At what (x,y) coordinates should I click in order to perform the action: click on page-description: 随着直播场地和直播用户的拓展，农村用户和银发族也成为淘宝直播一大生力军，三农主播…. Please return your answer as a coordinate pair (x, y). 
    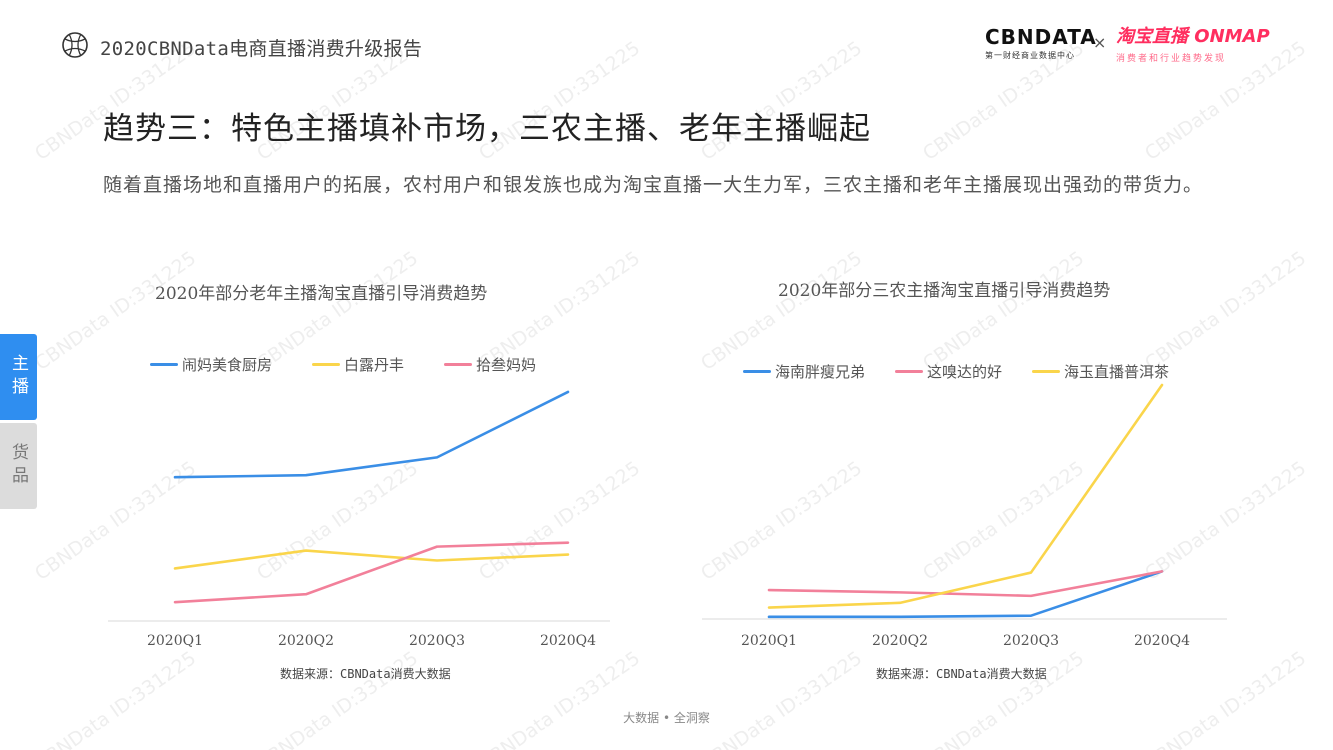
    Looking at the image, I should click on (653, 185).